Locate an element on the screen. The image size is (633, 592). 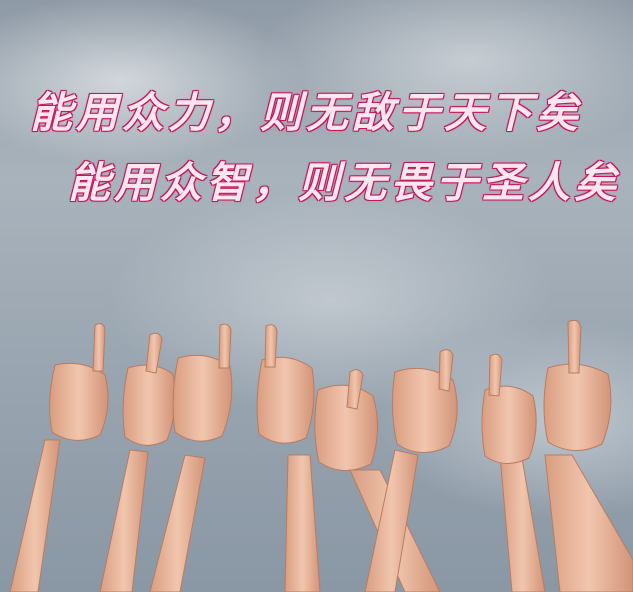
slogan-line-2: 能用众智，则无畏于圣人矣 is located at coordinates (344, 182).